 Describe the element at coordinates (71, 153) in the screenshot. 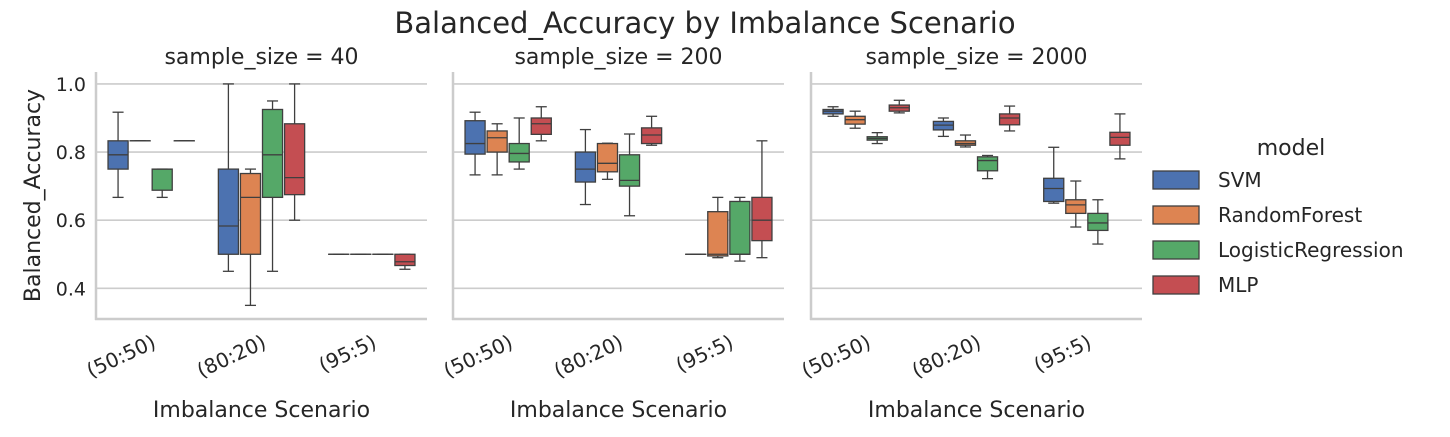

I see `y-tick-label: 0.8` at that location.